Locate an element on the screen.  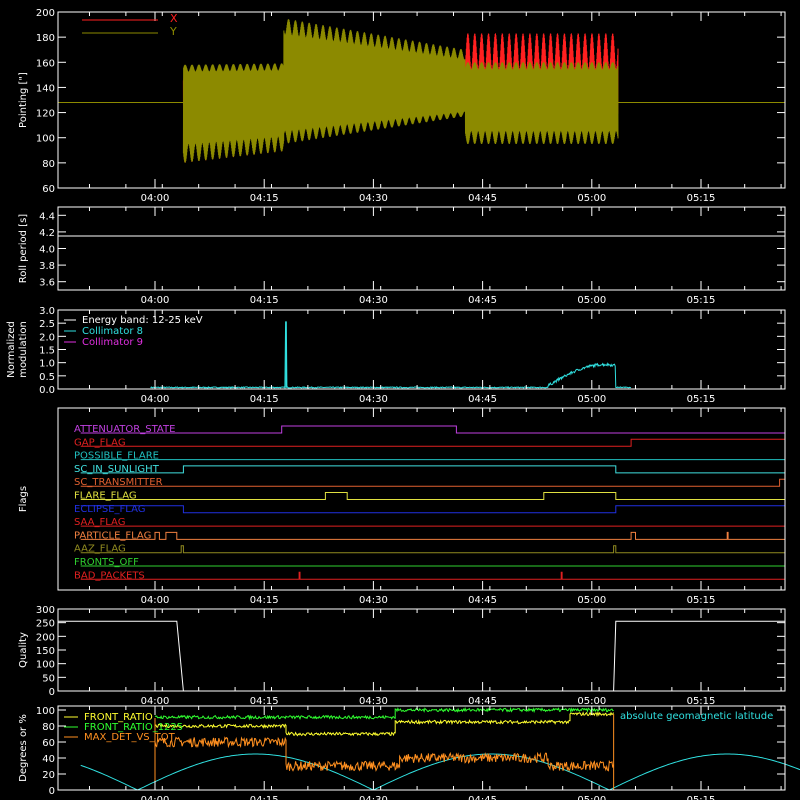
modulation-legend-label-0: Energy band: 12-25 keV is located at coordinates (142, 320).